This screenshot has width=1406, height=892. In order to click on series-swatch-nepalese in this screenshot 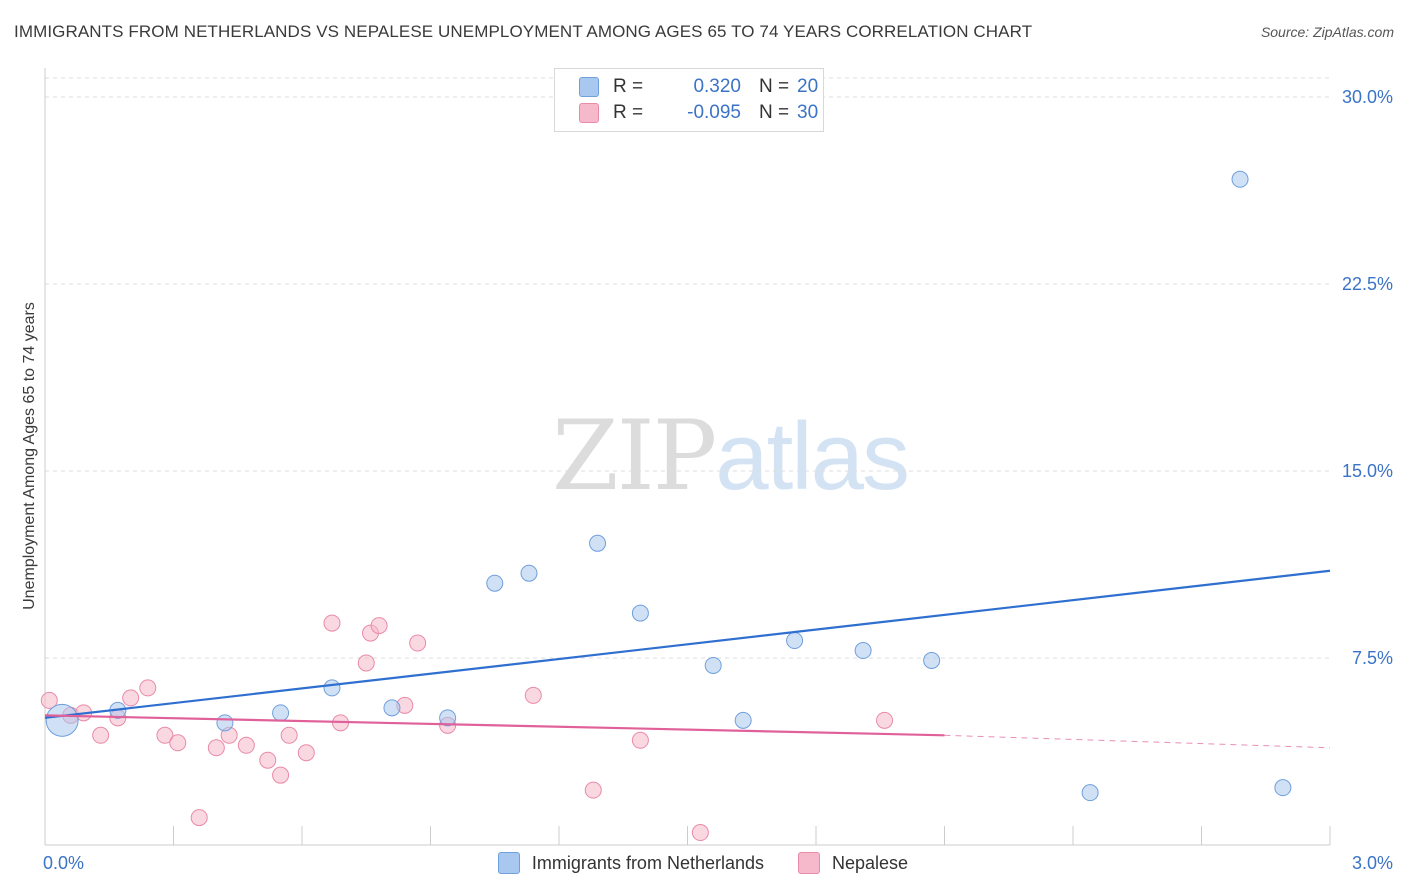, I will do `click(809, 863)`.